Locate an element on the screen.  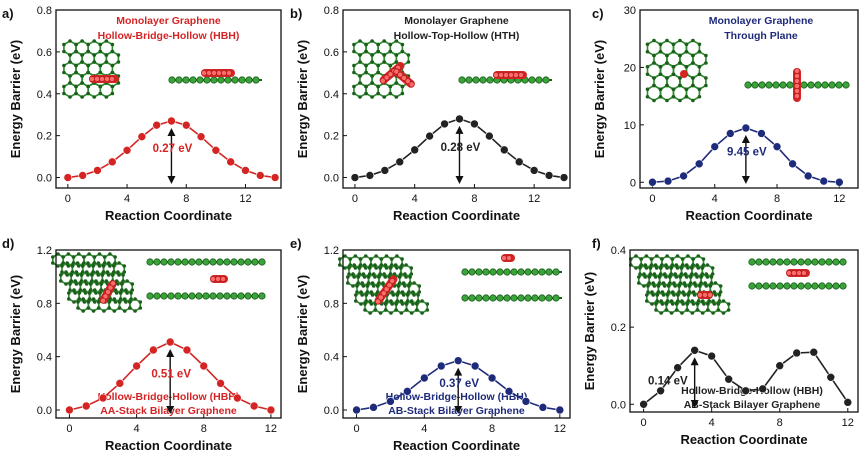
panel-label: e) is located at coordinates (296, 243).